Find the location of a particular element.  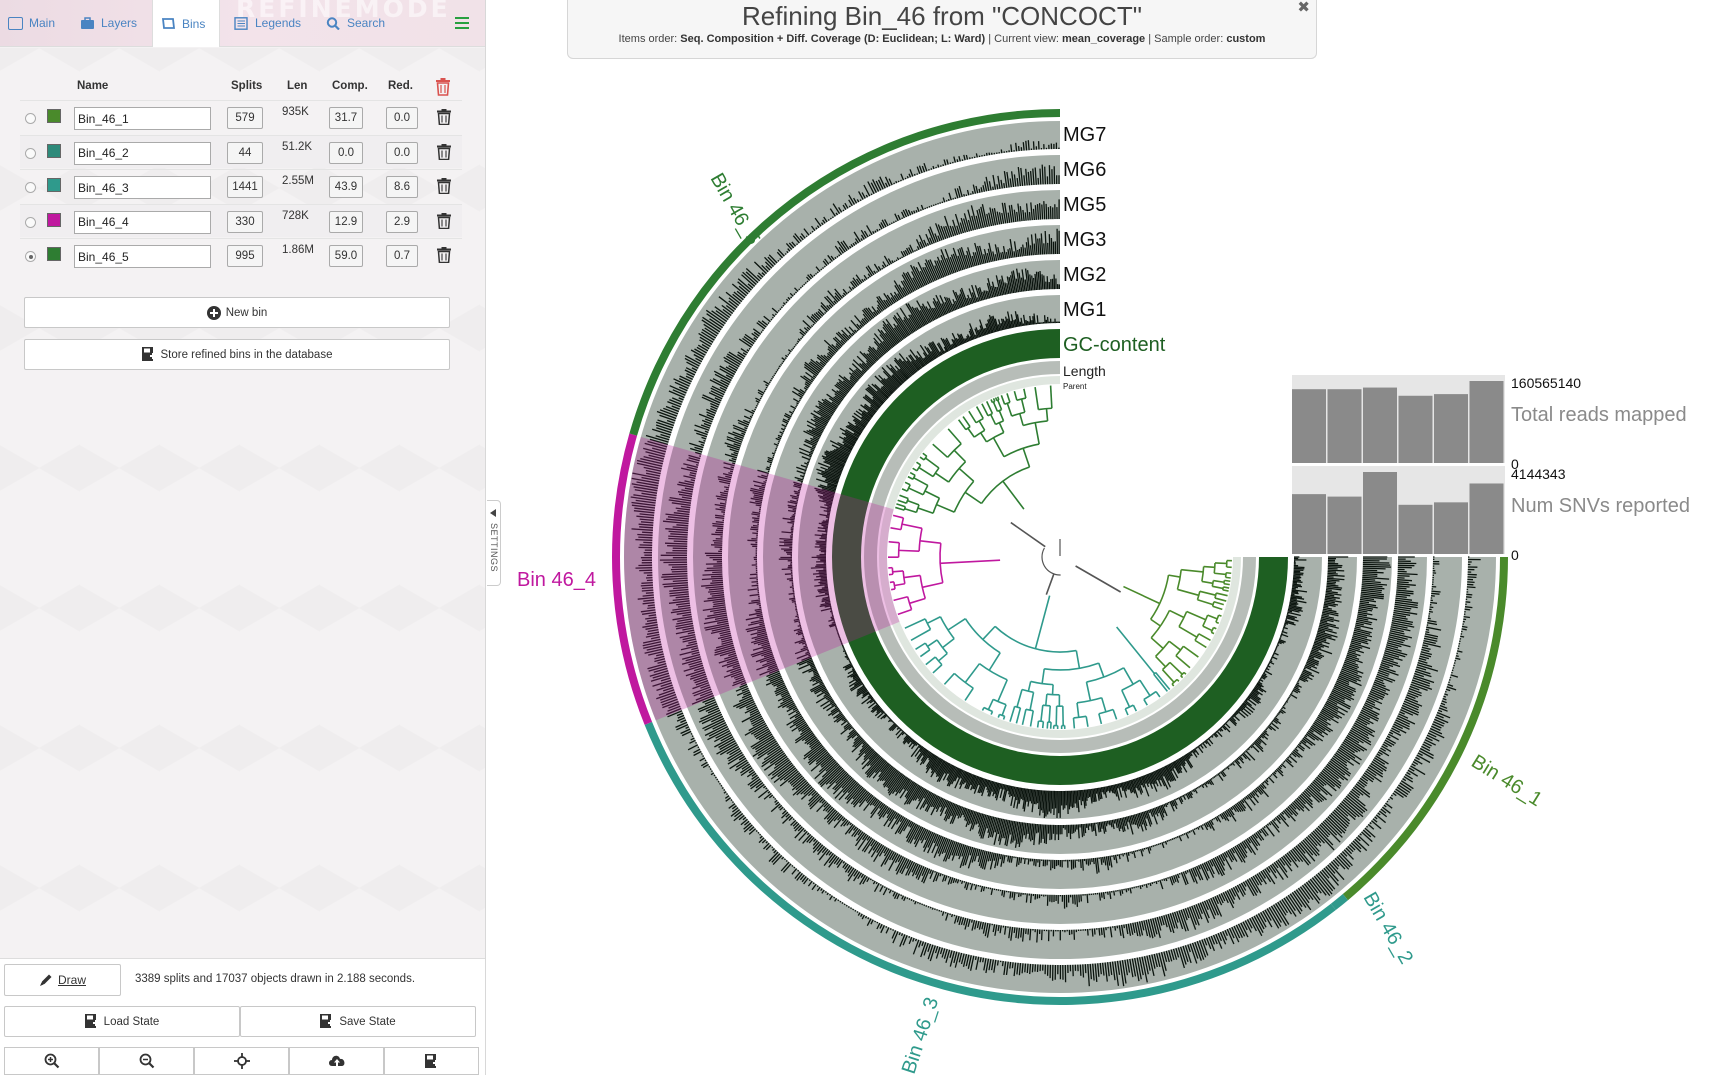

layer-label: MG5 is located at coordinates (1084, 205).